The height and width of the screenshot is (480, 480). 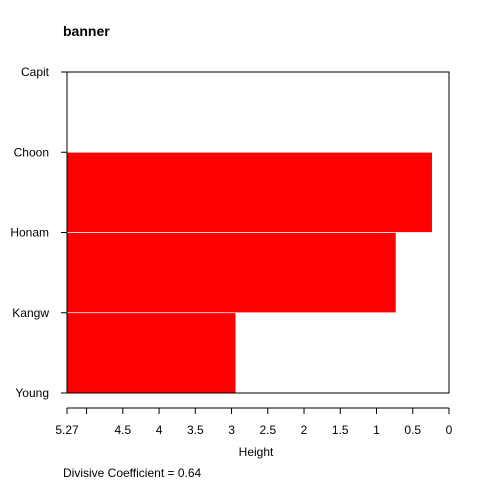 What do you see at coordinates (256, 452) in the screenshot?
I see `x-axis-label: Height` at bounding box center [256, 452].